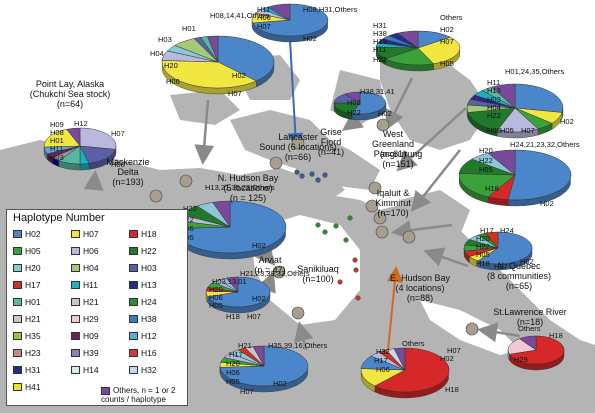 This screenshot has width=595, height=413. What do you see at coordinates (318, 279) in the screenshot?
I see `population-label: (n=100)` at bounding box center [318, 279].